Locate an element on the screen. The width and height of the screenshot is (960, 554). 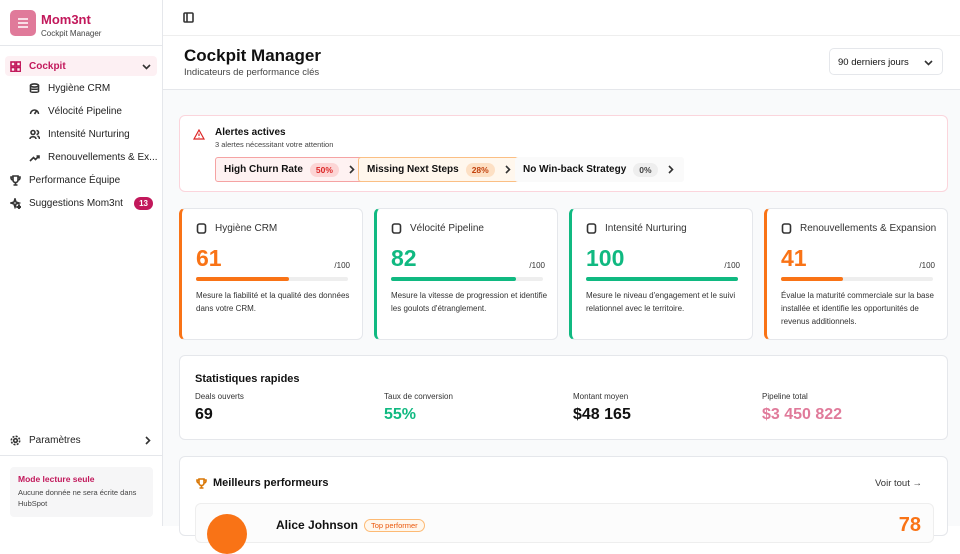
alert-pill: Missing Next Steps 28% is located at coordinates (440, 169).